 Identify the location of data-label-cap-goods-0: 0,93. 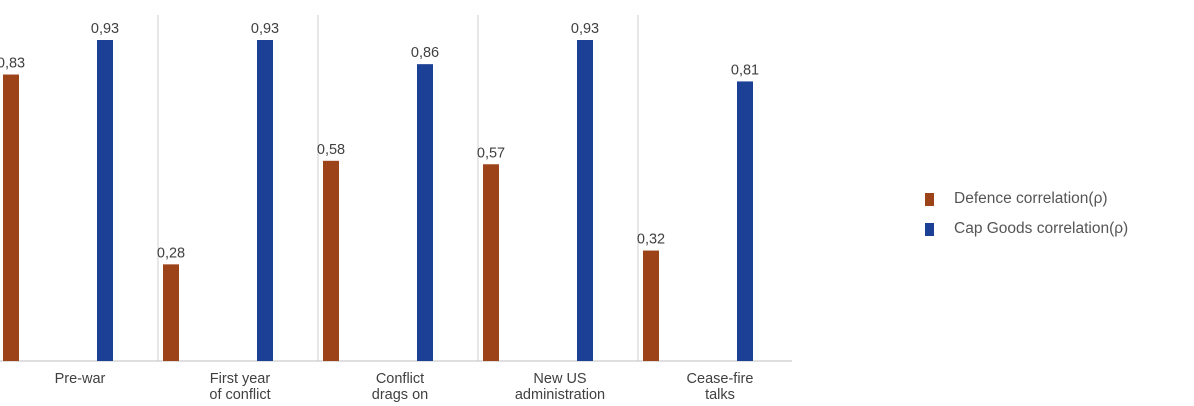
(105, 29).